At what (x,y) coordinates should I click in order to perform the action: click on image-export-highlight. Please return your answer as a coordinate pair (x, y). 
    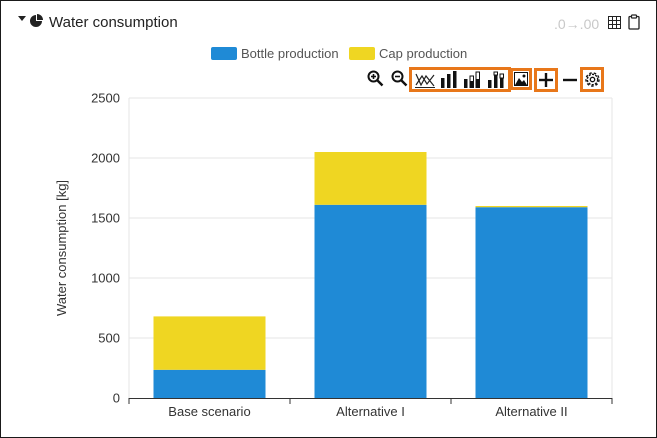
    Looking at the image, I should click on (521, 79).